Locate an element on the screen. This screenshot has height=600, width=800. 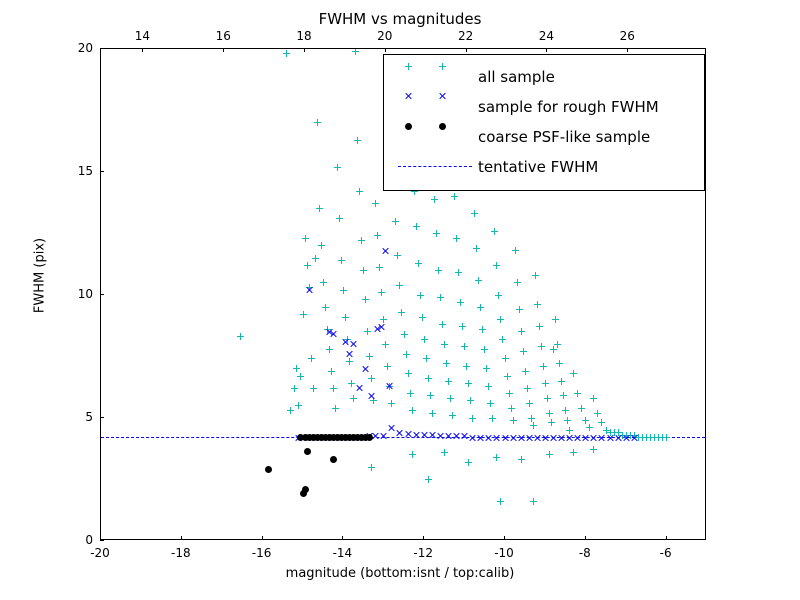
x-tick-label-bottom: -8 is located at coordinates (584, 553).